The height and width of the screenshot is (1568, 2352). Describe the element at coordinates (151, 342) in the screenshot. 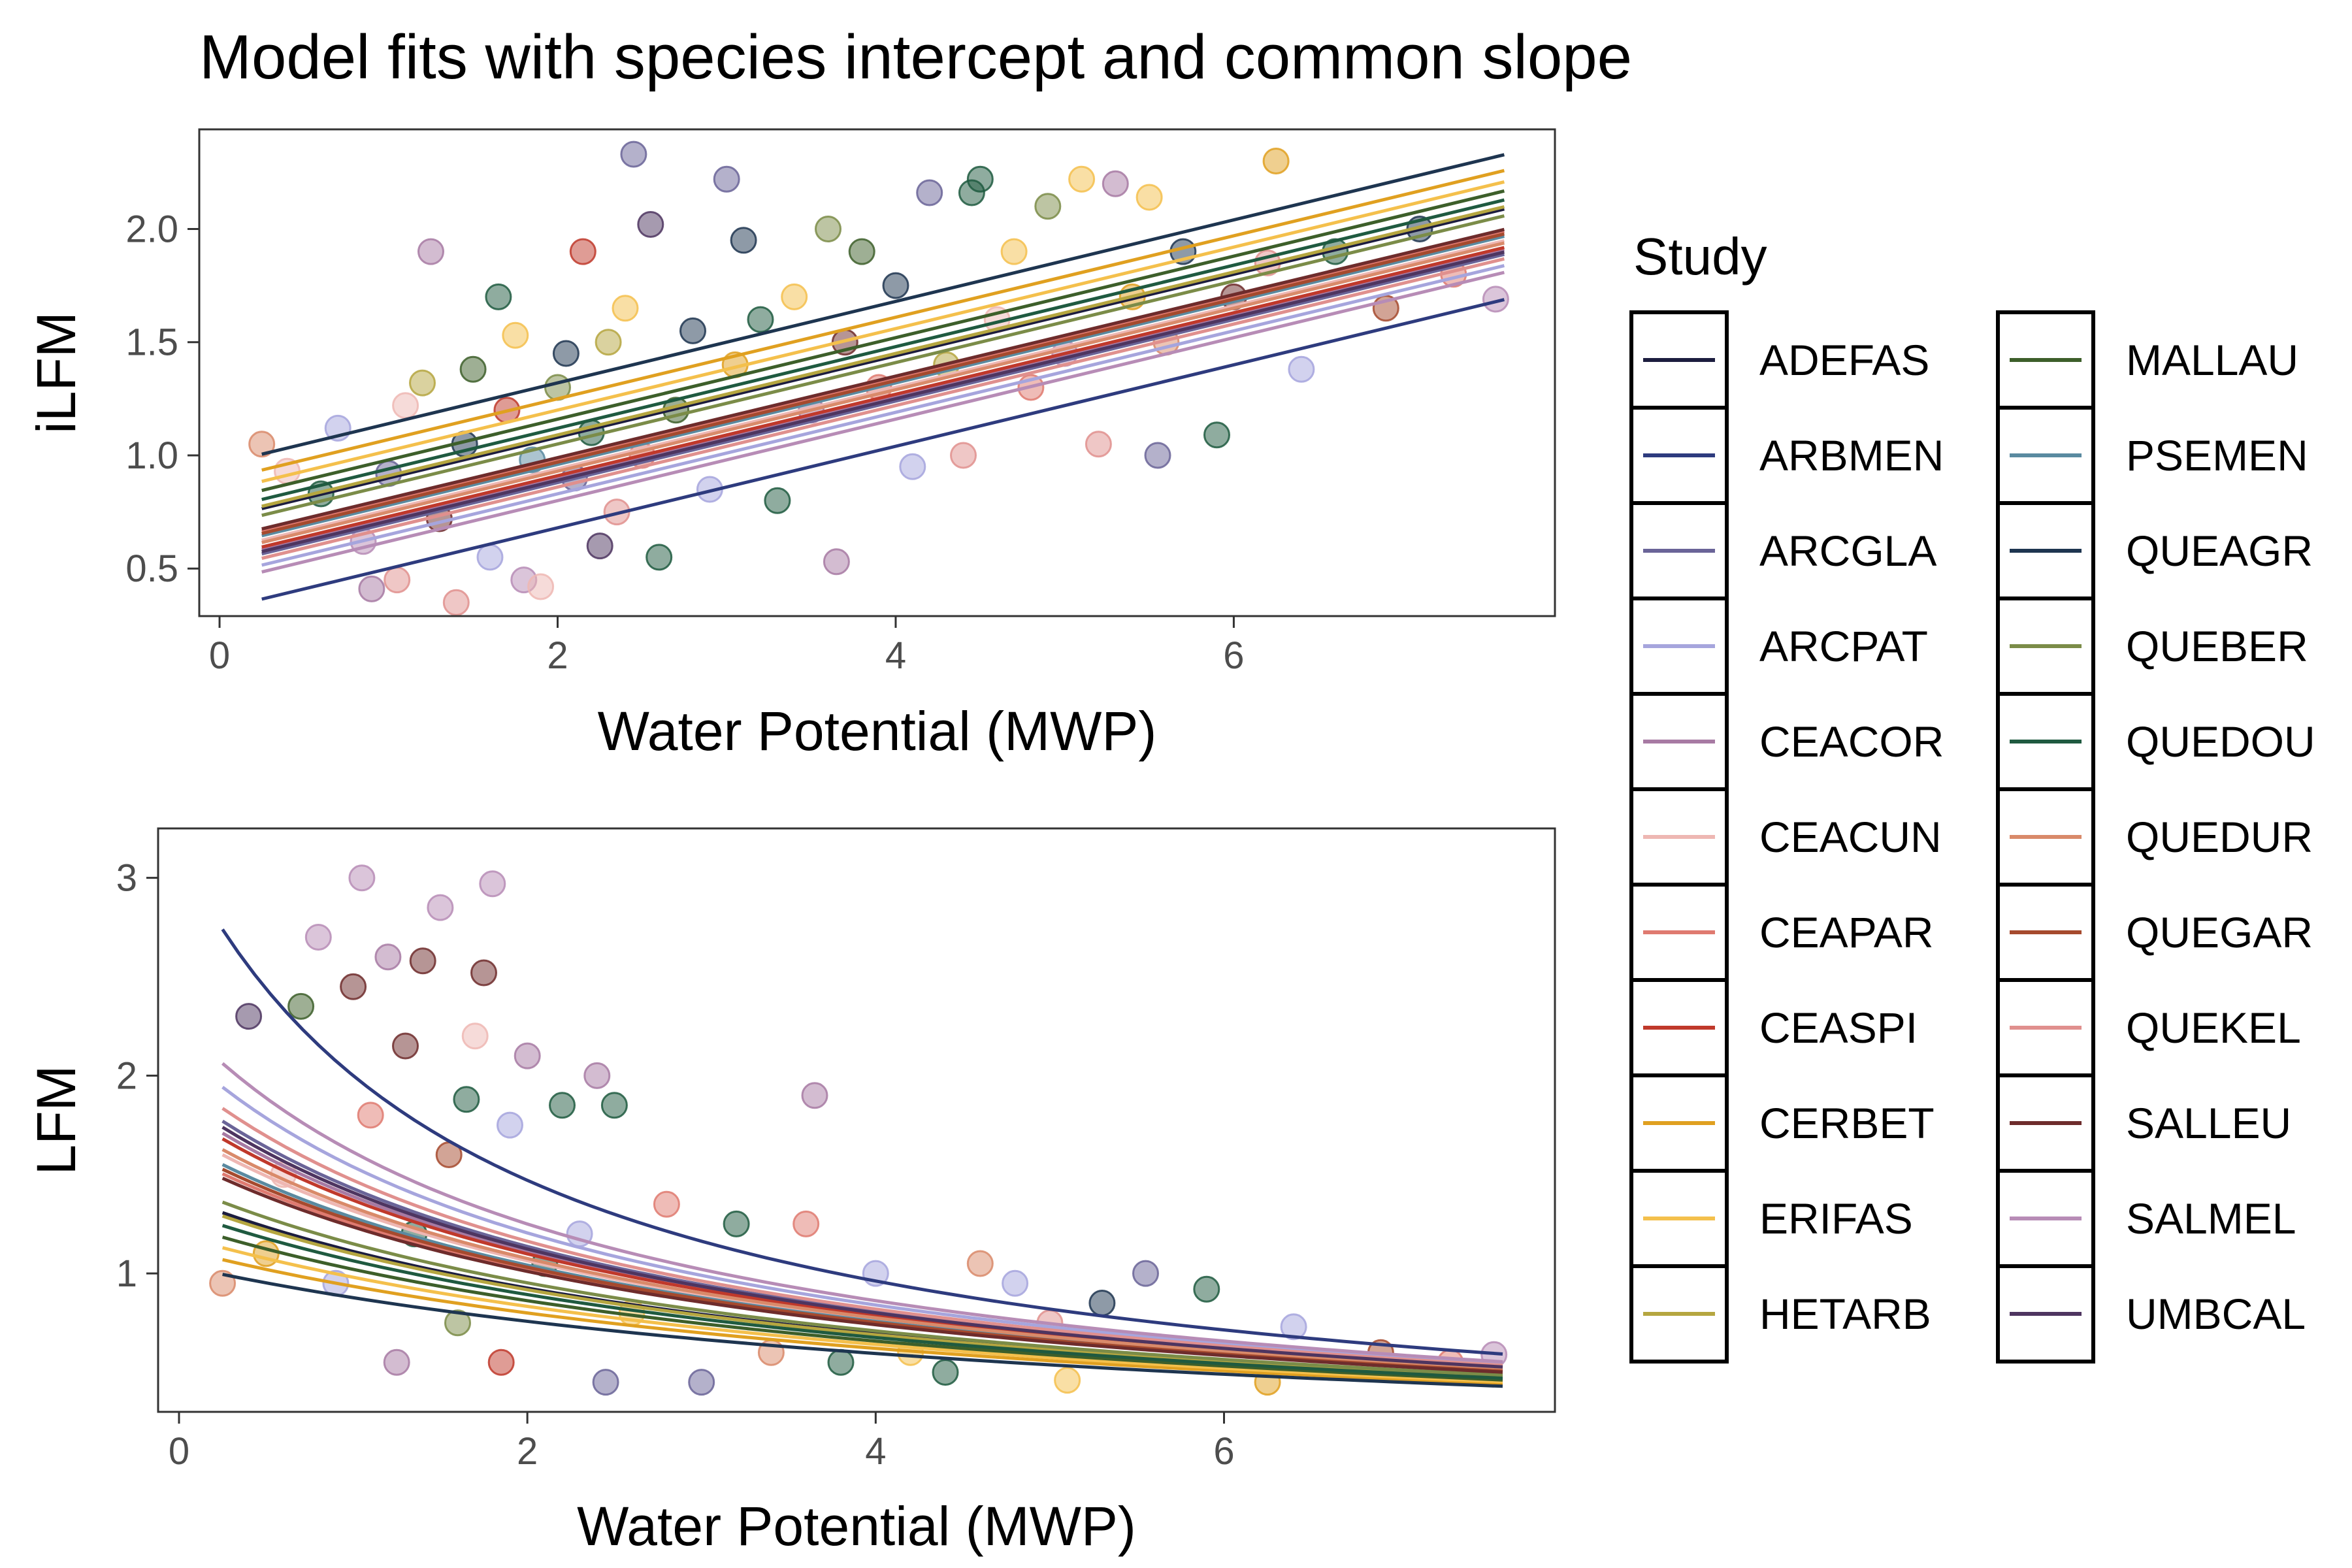

I see `top-y-tick-label: 1.5` at that location.